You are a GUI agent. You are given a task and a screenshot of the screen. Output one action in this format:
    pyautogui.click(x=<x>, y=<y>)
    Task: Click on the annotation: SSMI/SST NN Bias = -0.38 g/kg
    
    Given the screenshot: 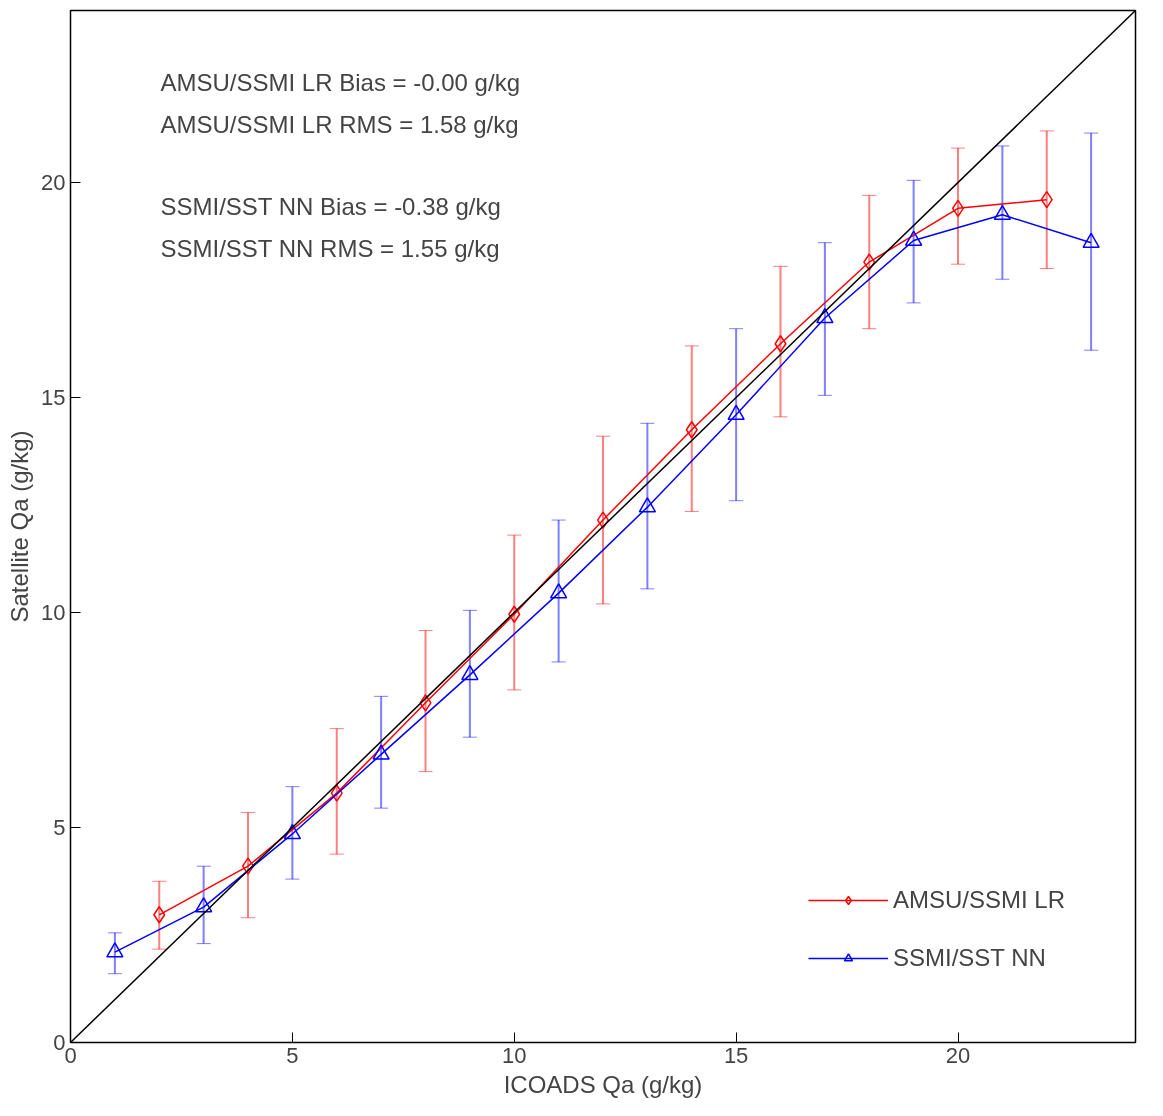 What is the action you would take?
    pyautogui.click(x=330, y=206)
    